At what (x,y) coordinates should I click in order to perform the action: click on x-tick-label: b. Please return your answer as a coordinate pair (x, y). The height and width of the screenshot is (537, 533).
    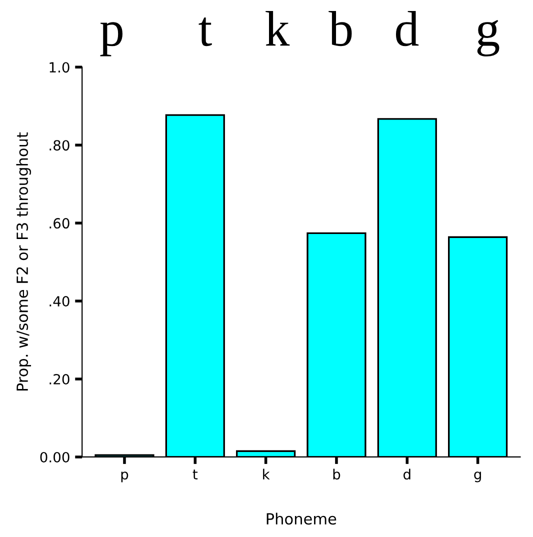
    Looking at the image, I should click on (340, 28).